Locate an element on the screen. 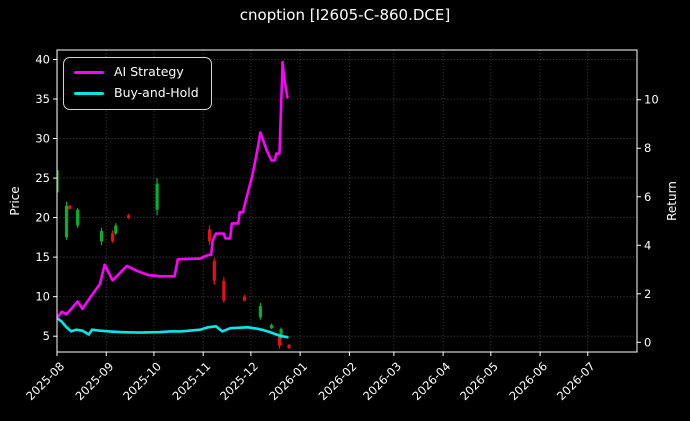 The image size is (690, 421). y-tick-label-left: 40 is located at coordinates (42, 59).